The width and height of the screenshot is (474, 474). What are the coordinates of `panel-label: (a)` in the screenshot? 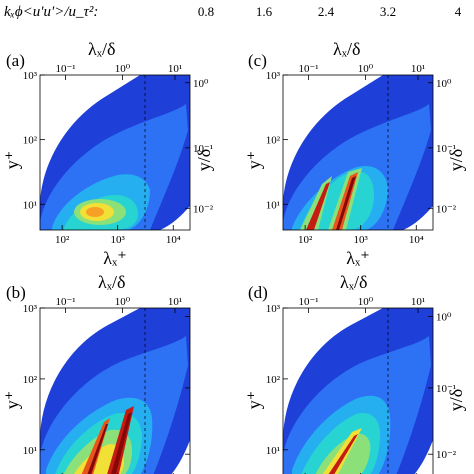 It's located at (15, 60).